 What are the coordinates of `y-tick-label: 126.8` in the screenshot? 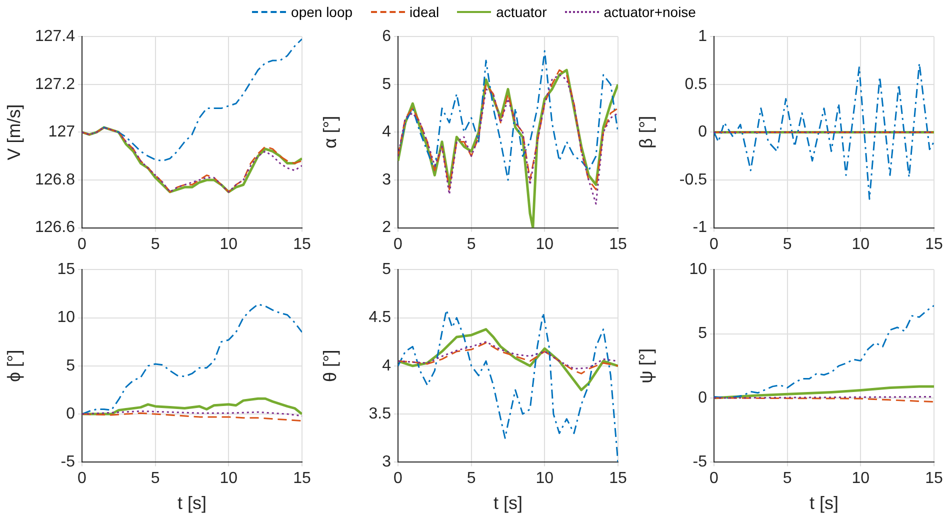 It's located at (55, 179).